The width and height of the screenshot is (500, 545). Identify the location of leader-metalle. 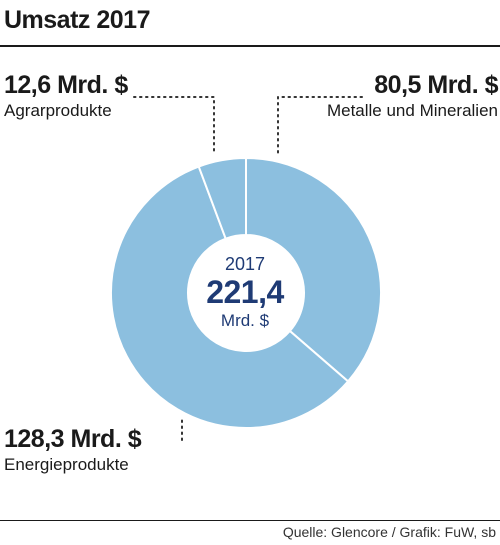
(320, 125).